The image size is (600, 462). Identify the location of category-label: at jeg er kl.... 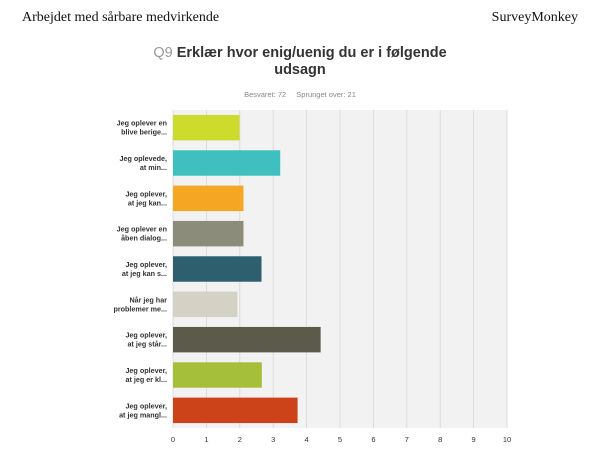
(146, 379).